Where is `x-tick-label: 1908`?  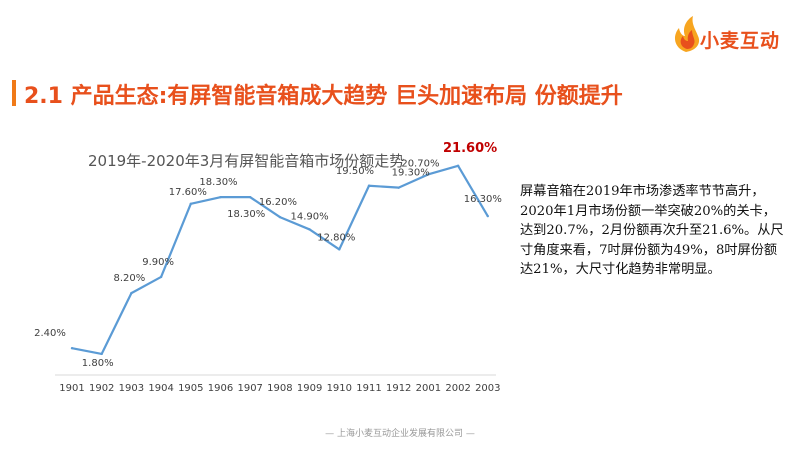 x-tick-label: 1908 is located at coordinates (279, 388).